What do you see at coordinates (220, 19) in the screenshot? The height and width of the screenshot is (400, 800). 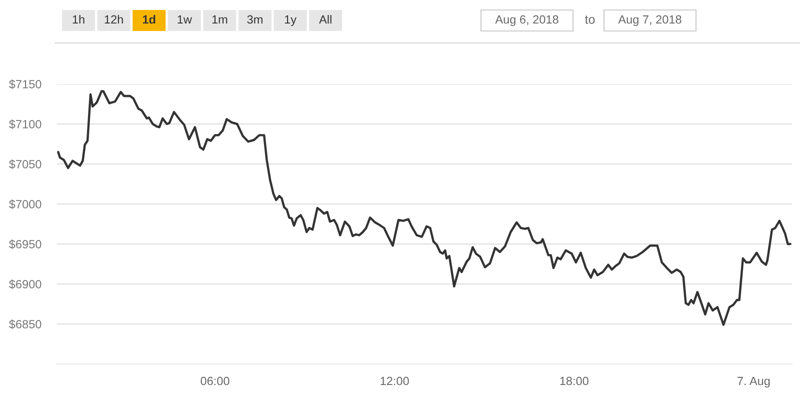 I see `text: 1m` at bounding box center [220, 19].